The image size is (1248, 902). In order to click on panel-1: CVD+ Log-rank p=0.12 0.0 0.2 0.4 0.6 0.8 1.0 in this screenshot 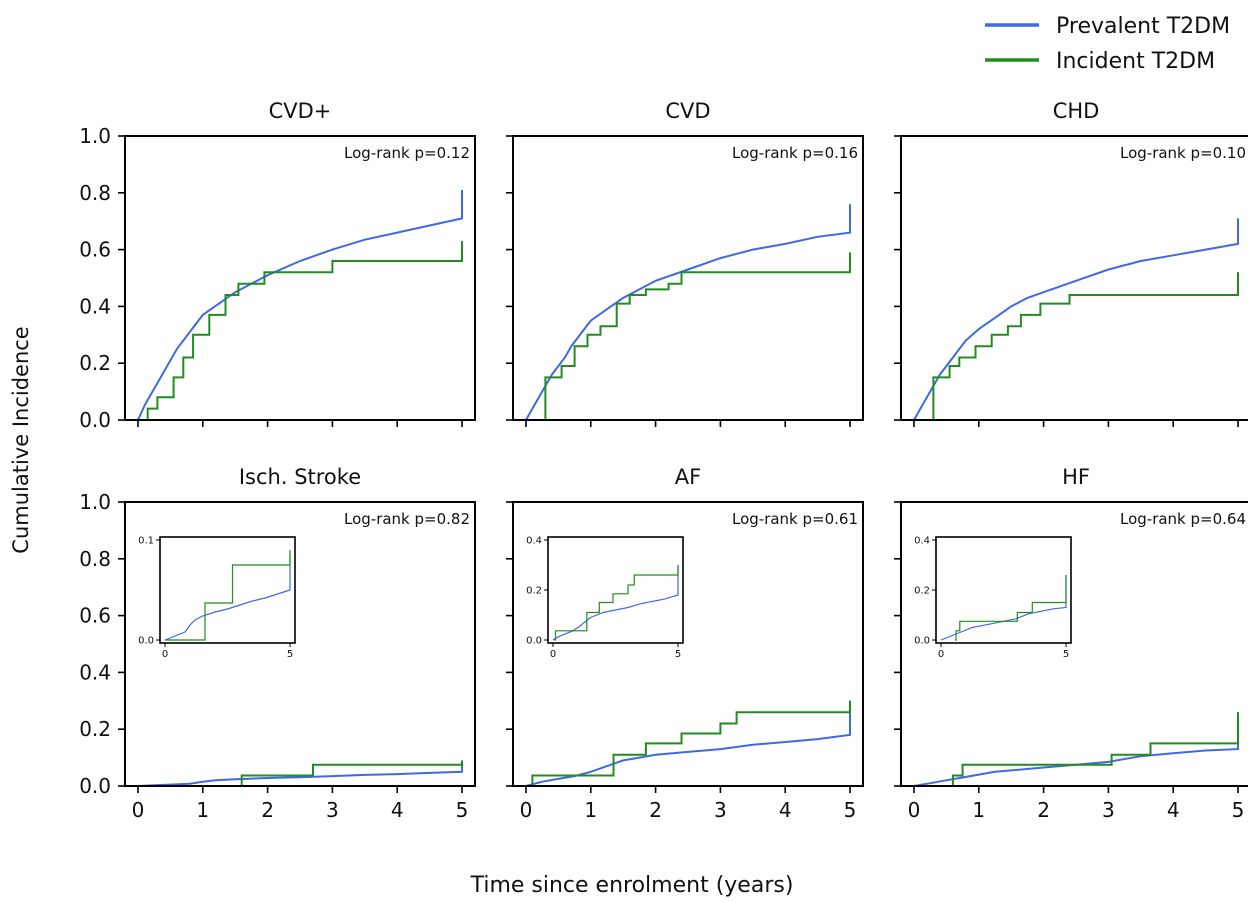, I will do `click(277, 265)`.